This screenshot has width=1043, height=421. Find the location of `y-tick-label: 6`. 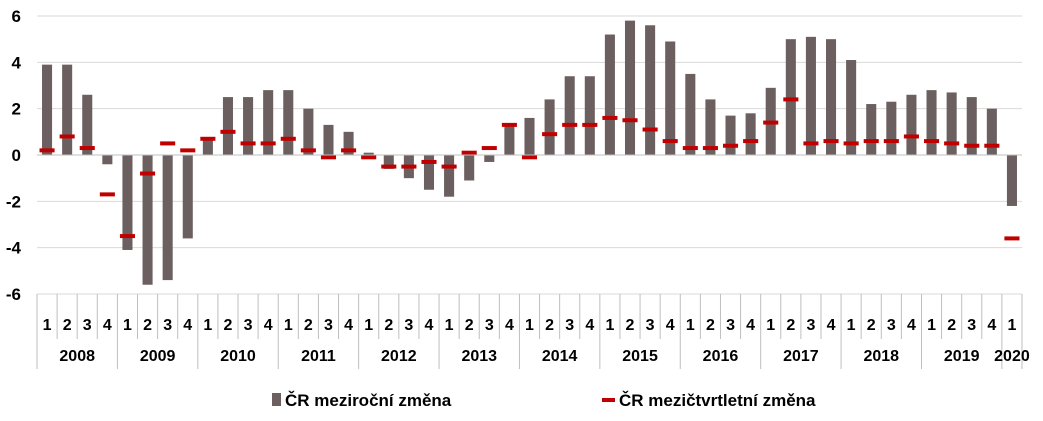

y-tick-label: 6 is located at coordinates (16, 16).